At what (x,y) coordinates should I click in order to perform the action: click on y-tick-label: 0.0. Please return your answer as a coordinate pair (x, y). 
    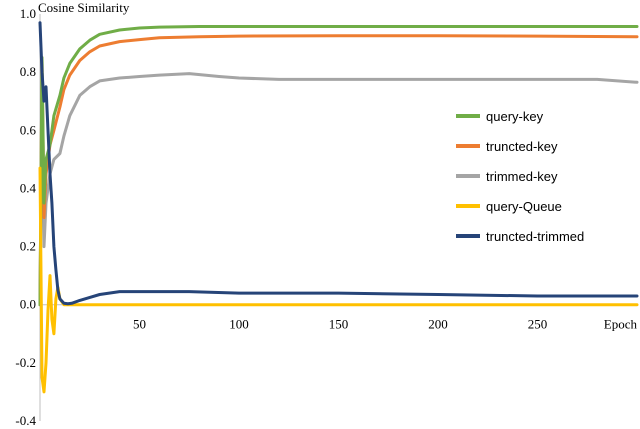
    Looking at the image, I should click on (28, 304).